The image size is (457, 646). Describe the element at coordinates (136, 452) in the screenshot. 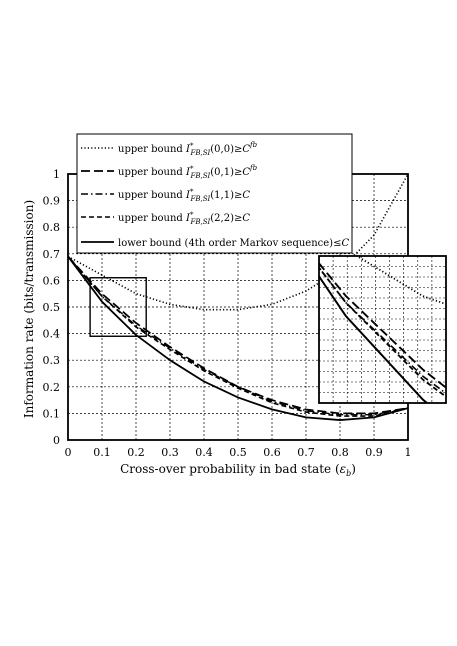

I see `x-tick-label: 0.2` at that location.